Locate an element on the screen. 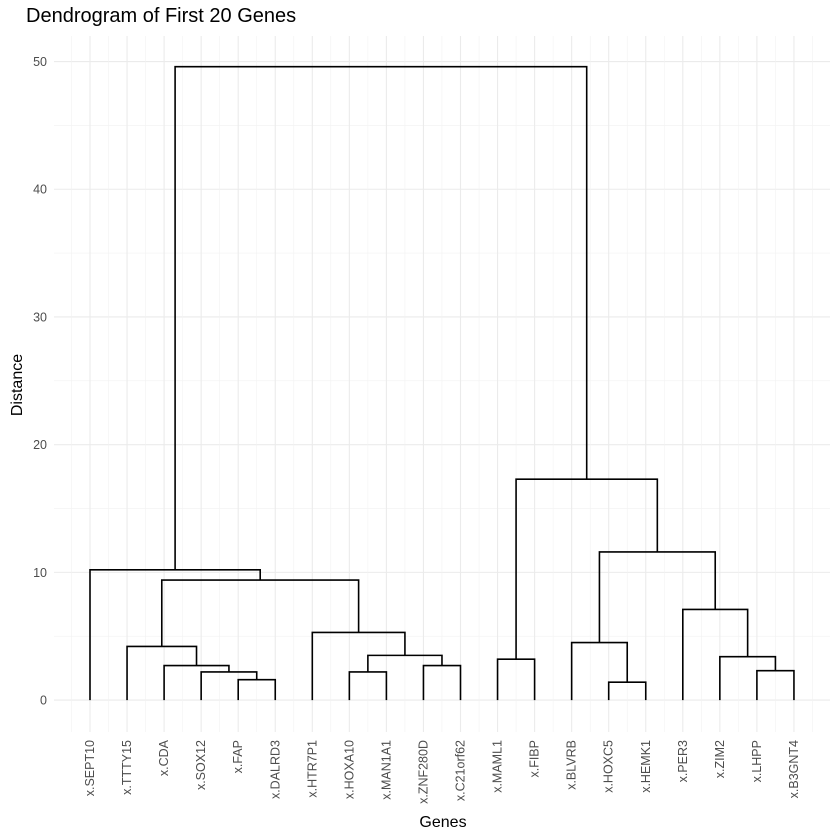 Image resolution: width=840 pixels, height=840 pixels. x-tick-label: x.HOXA10 is located at coordinates (349, 769).